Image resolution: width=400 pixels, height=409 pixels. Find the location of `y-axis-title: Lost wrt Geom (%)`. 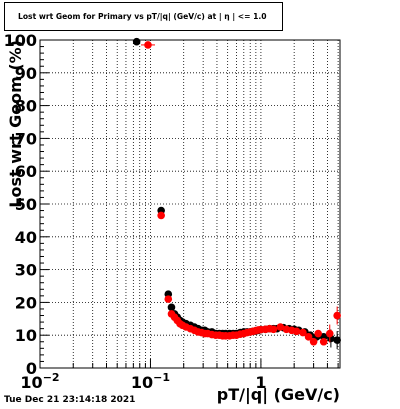

y-axis-title: Lost wrt Geom (%) is located at coordinates (15, 124).